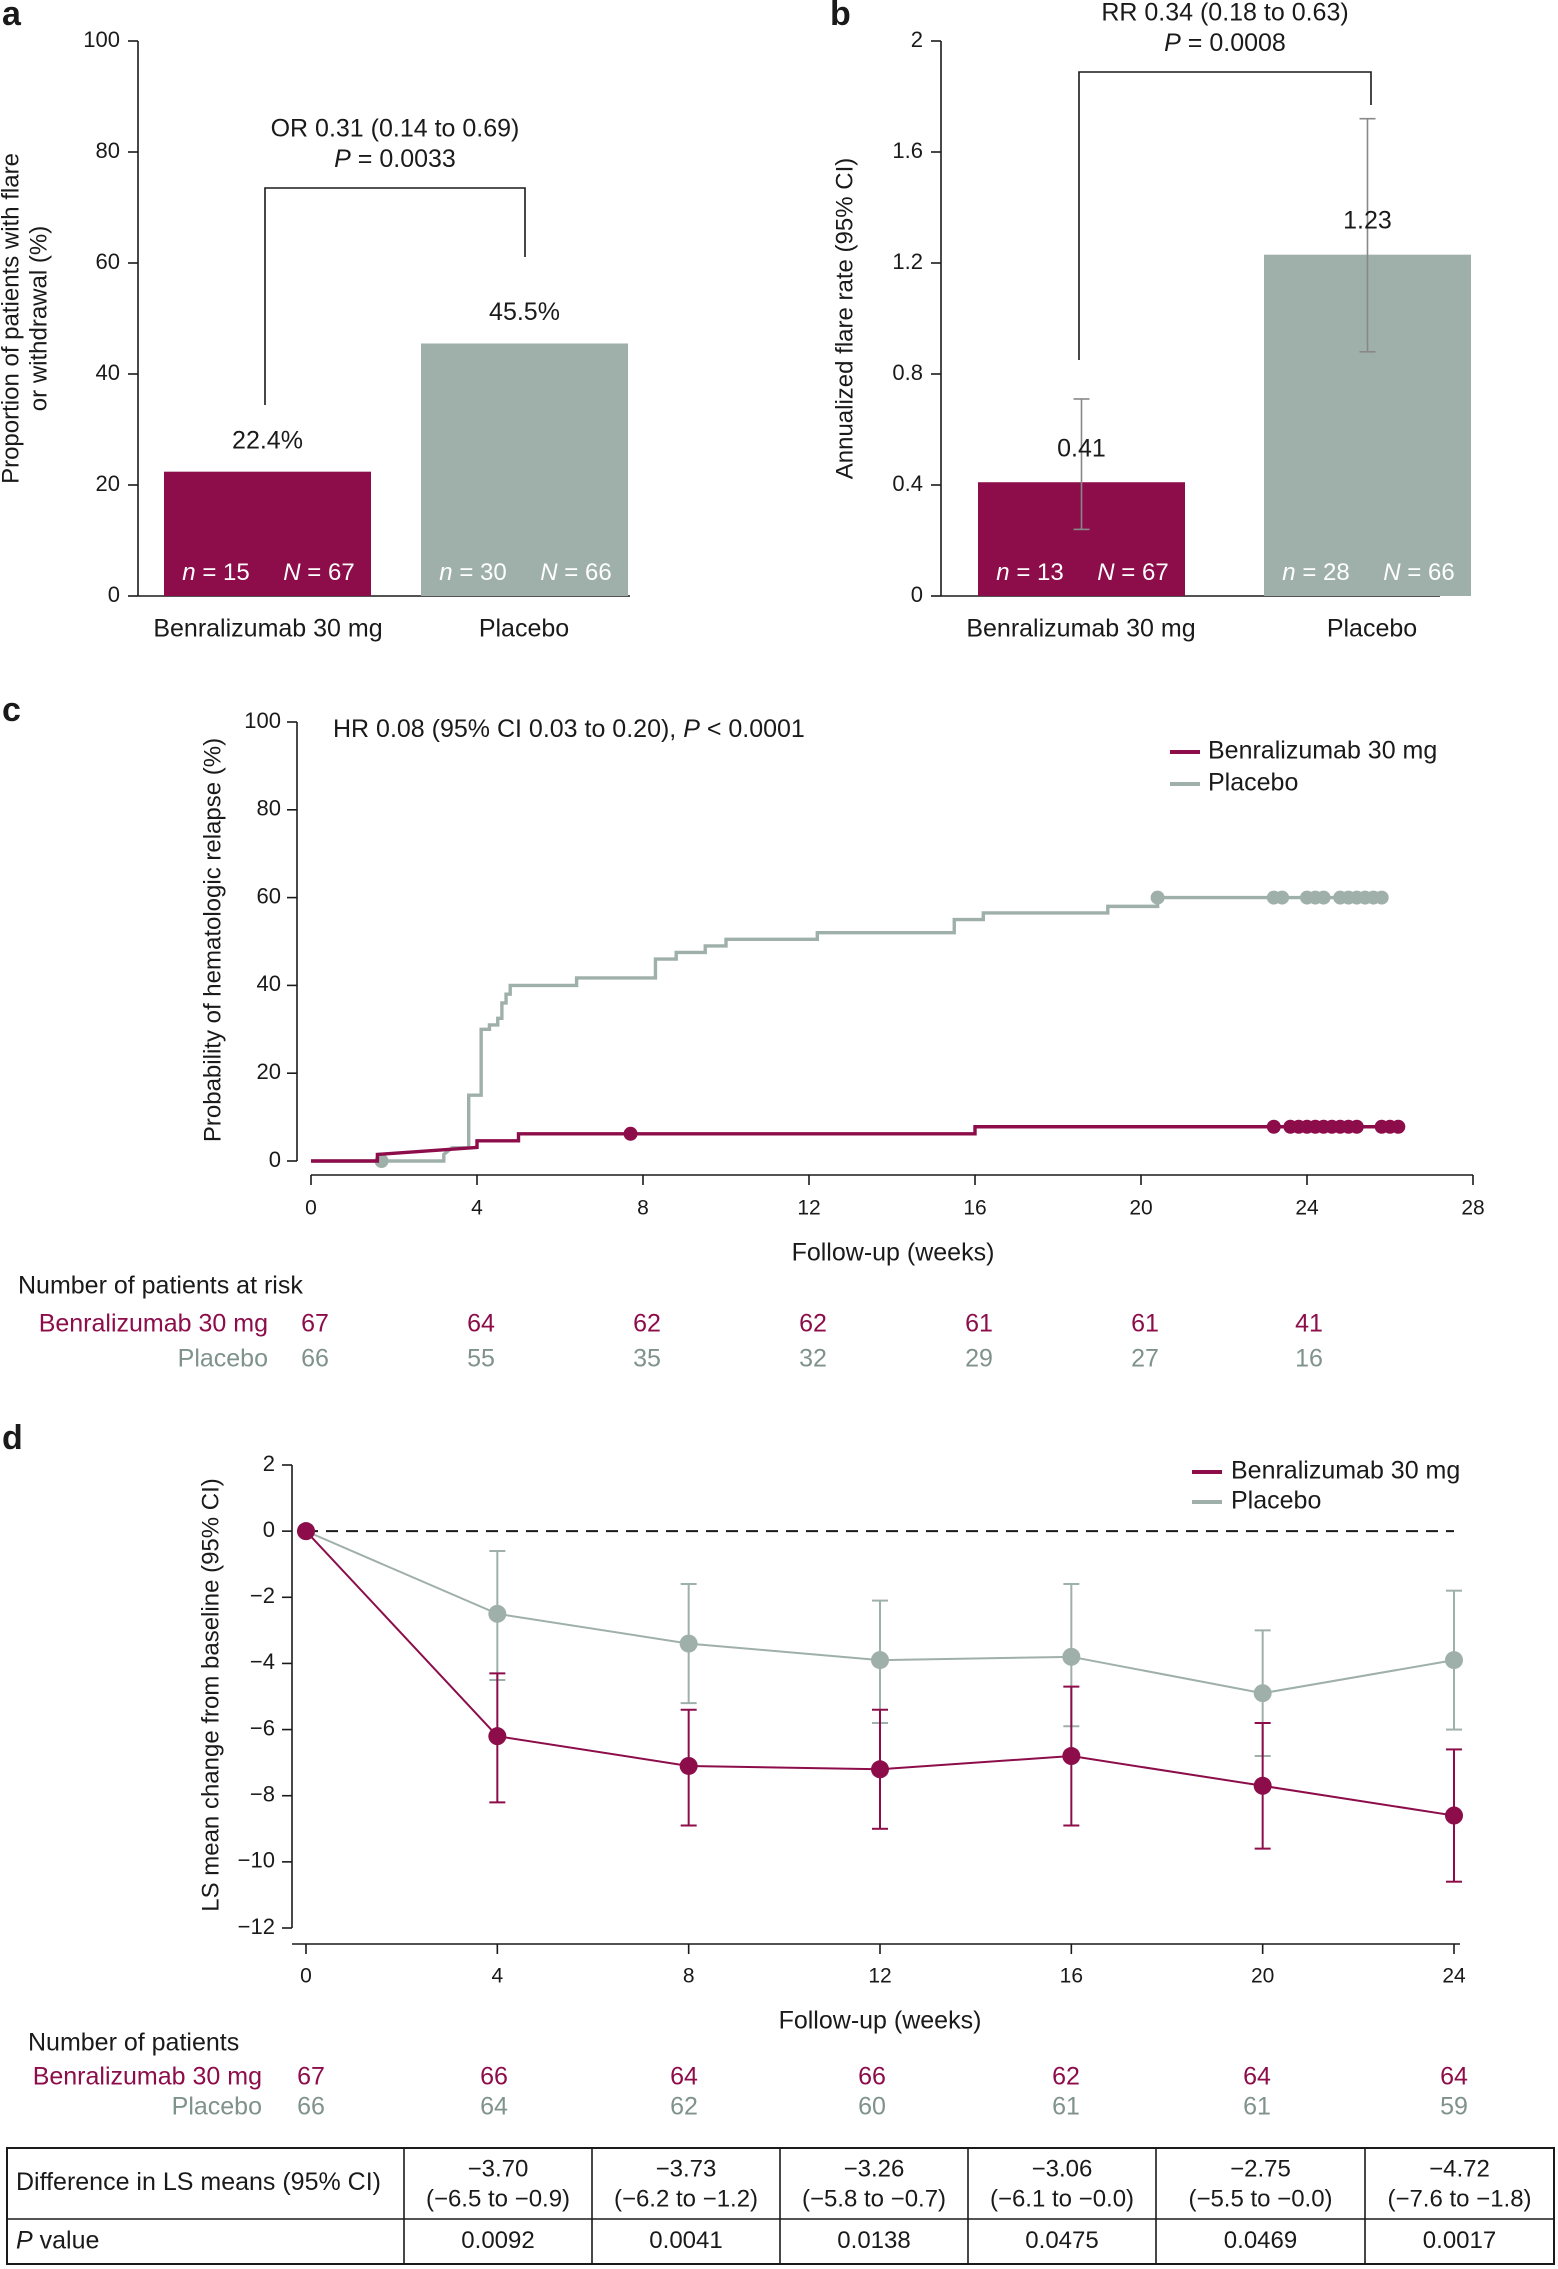  What do you see at coordinates (1322, 751) in the screenshot?
I see `legend-label-c: Benralizumab 30 mg` at bounding box center [1322, 751].